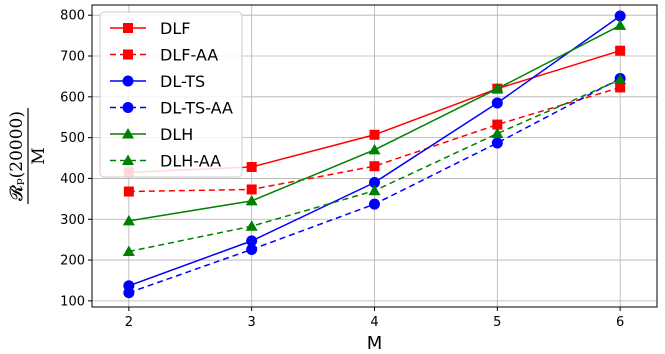 Image resolution: width=665 pixels, height=354 pixels. I want to click on y-tick-label: 100, so click(72, 301).